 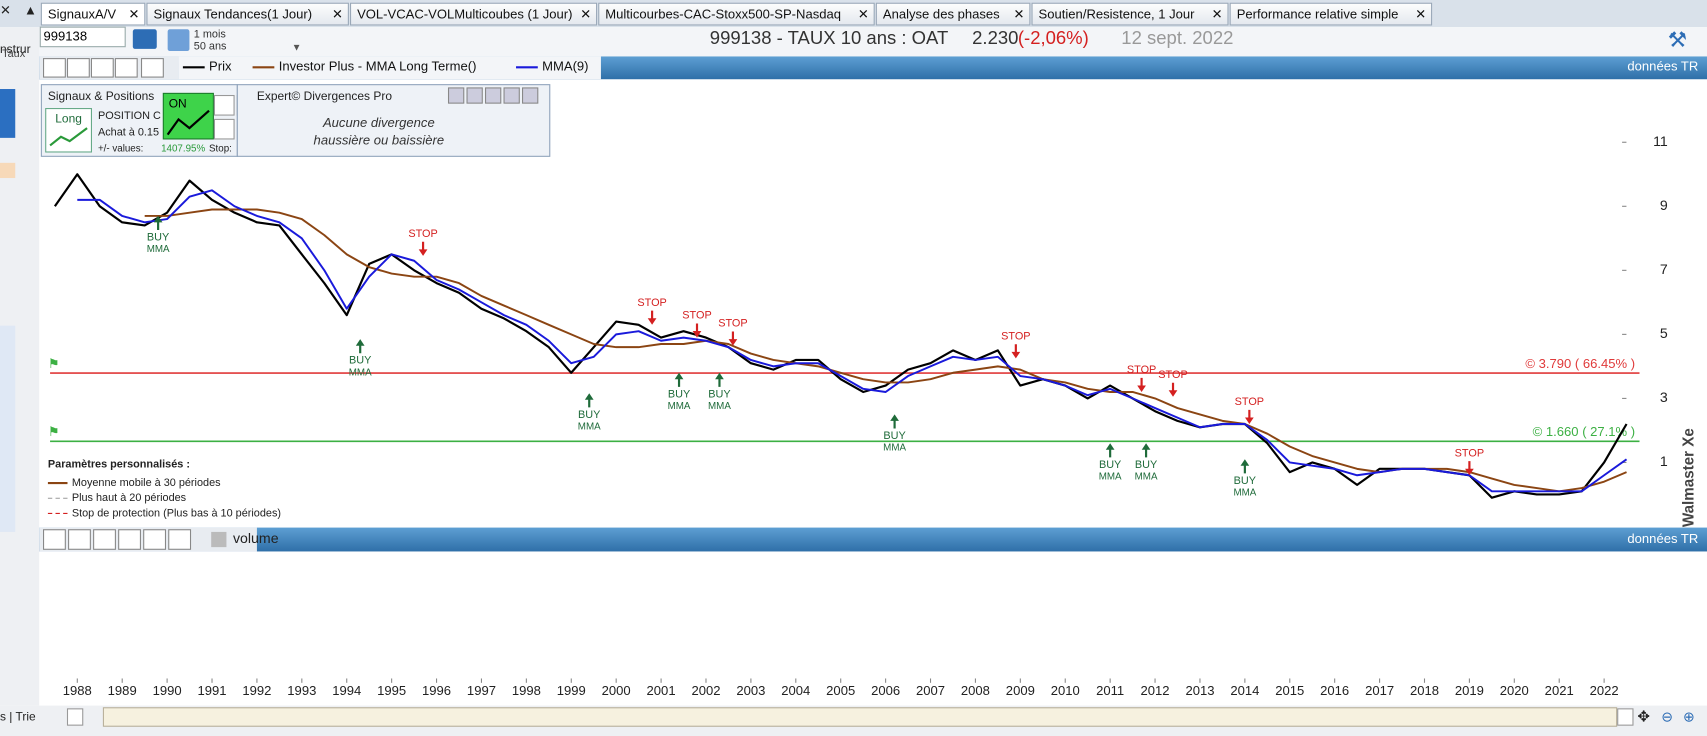 What do you see at coordinates (1334, 690) in the screenshot?
I see `x-tick-label: 2016` at bounding box center [1334, 690].